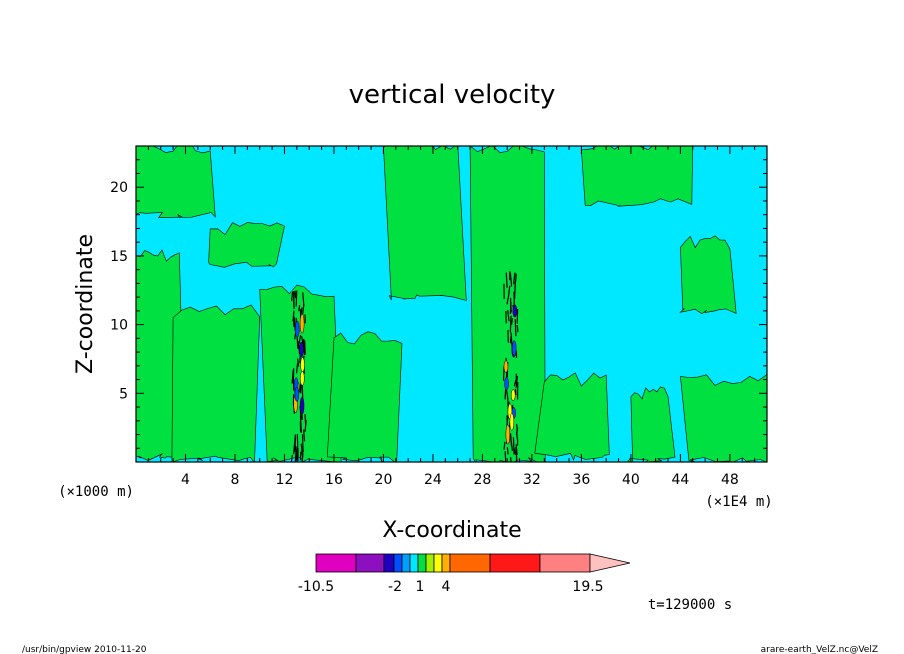 This screenshot has width=904, height=654. Describe the element at coordinates (581, 480) in the screenshot. I see `x-tick-label: 36` at that location.